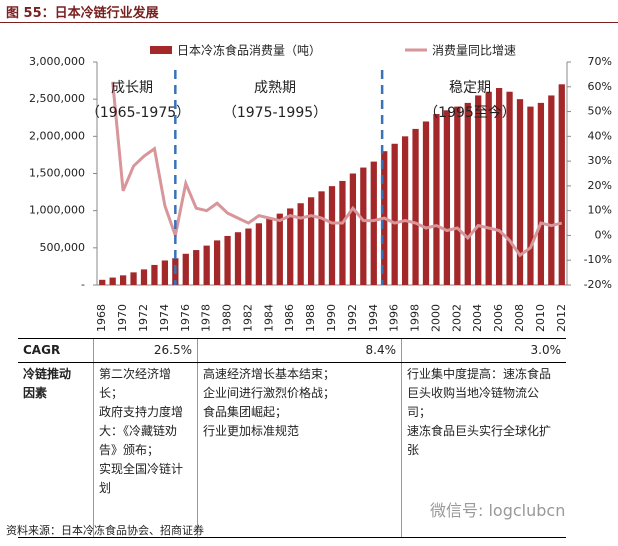  I want to click on x-tick-label: 1968, so click(101, 318).